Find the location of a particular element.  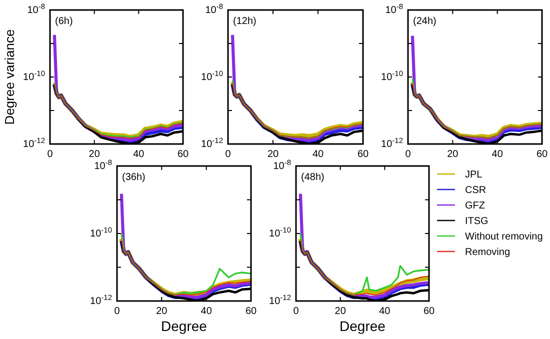

text: (48h) is located at coordinates (312, 177).